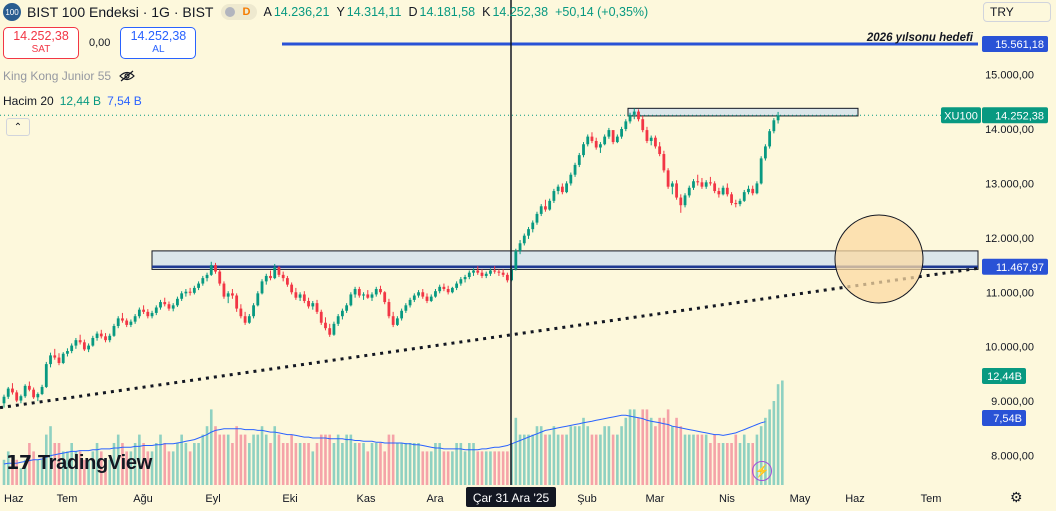 The width and height of the screenshot is (1056, 511). Describe the element at coordinates (1015, 44) in the screenshot. I see `price-tag-bg` at that location.